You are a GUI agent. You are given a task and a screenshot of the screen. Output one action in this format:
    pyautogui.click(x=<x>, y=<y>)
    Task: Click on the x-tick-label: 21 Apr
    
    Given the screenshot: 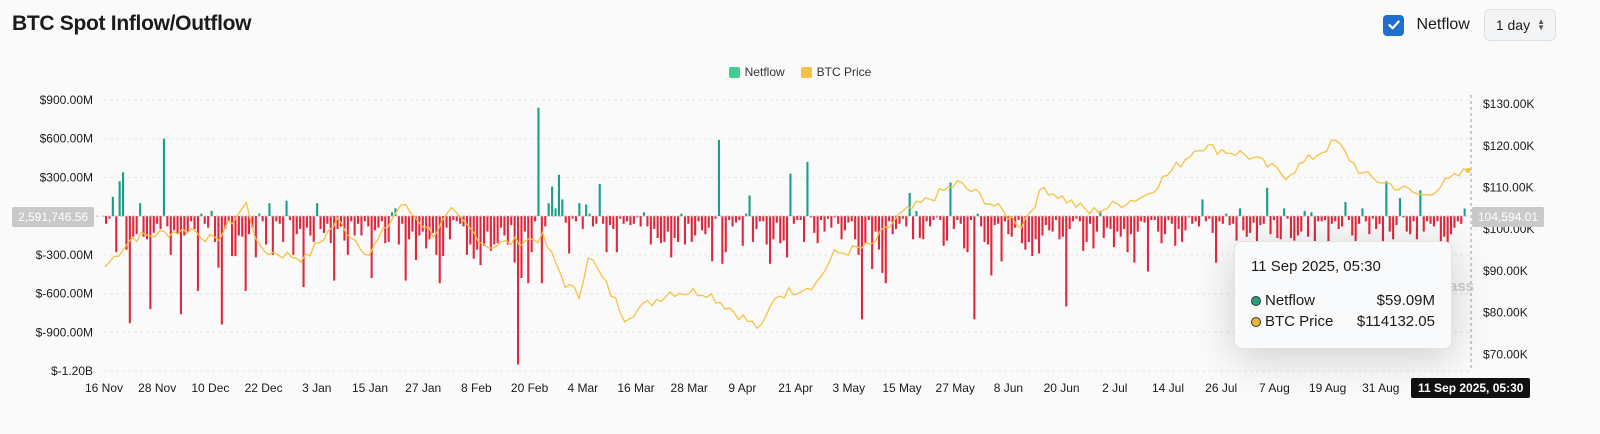 What is the action you would take?
    pyautogui.click(x=795, y=388)
    